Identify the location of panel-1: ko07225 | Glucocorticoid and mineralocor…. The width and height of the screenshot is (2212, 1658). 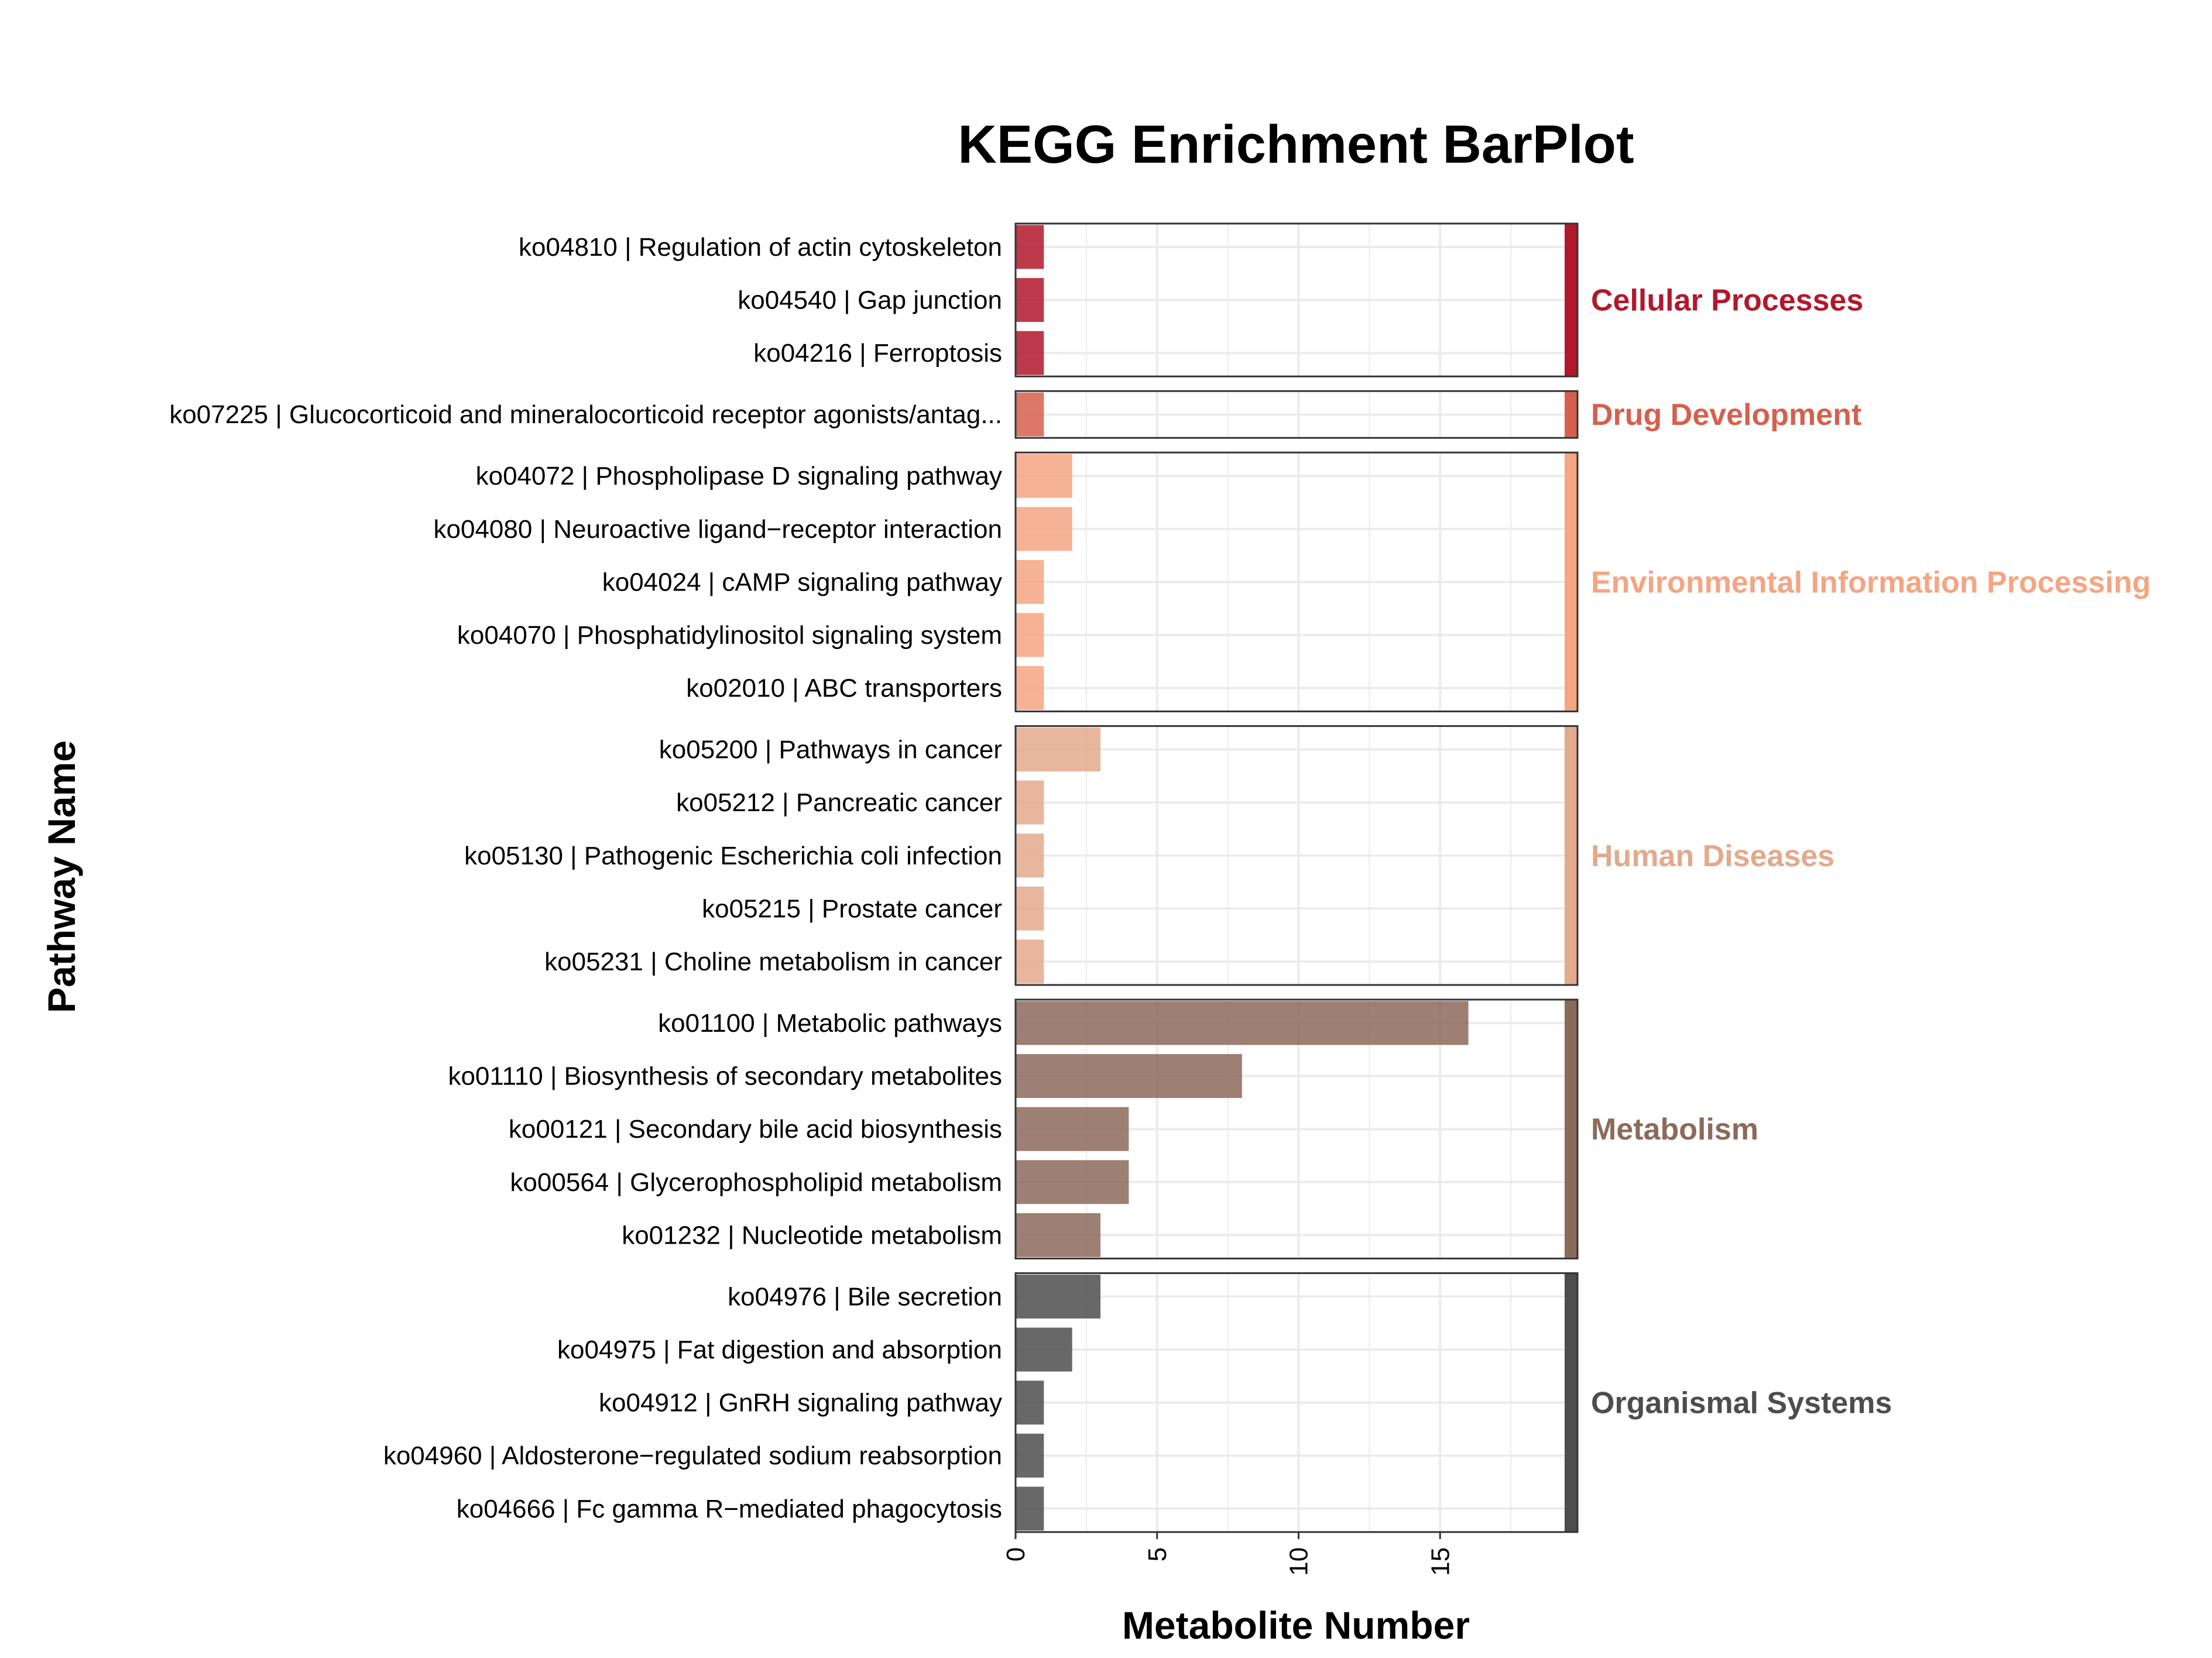
(1015, 414).